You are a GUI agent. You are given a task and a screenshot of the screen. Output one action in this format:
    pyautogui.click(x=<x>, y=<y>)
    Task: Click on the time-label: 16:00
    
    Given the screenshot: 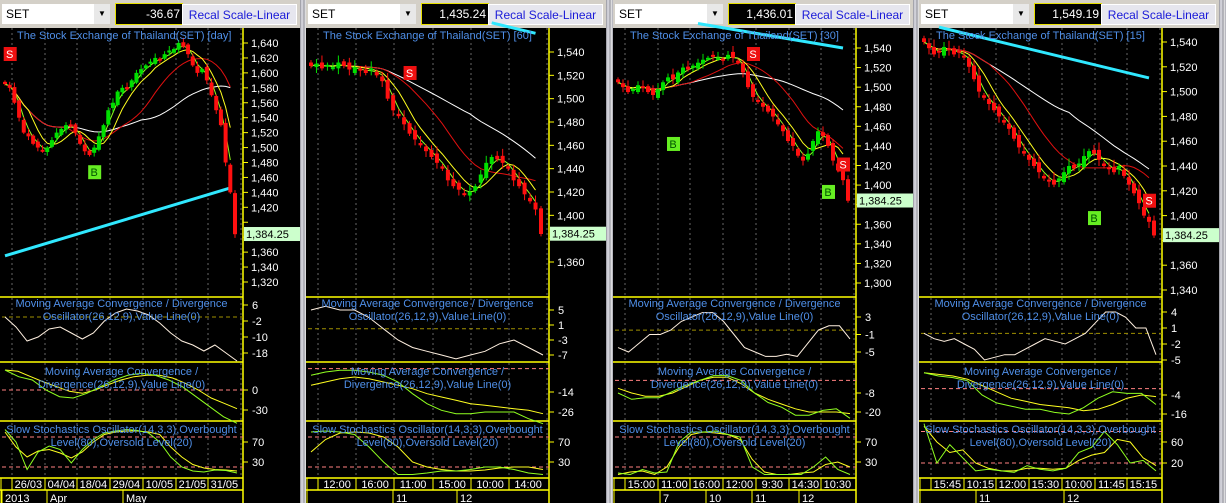 What is the action you would take?
    pyautogui.click(x=375, y=485)
    